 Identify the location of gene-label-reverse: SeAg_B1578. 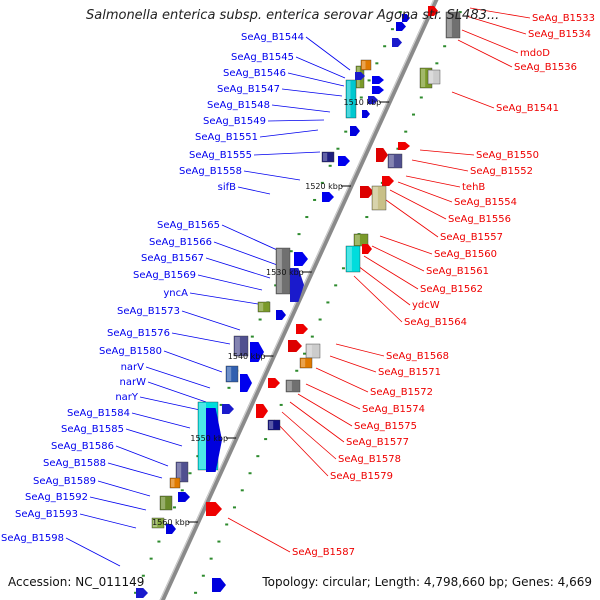
(369, 459).